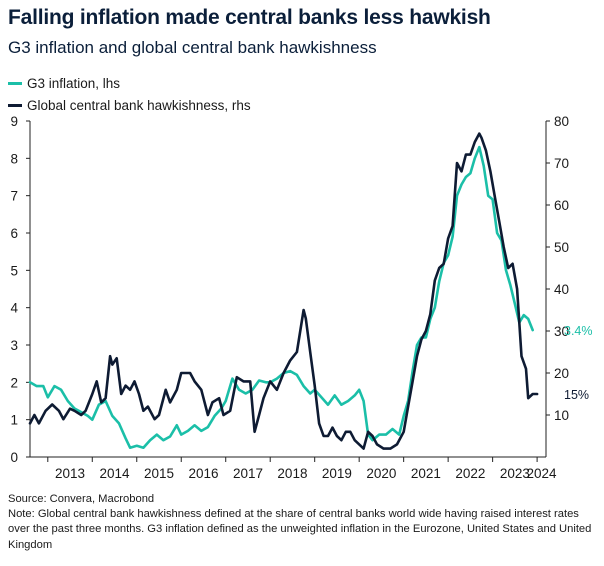 The width and height of the screenshot is (604, 566). Describe the element at coordinates (542, 473) in the screenshot. I see `x-tick-label: 2024` at that location.